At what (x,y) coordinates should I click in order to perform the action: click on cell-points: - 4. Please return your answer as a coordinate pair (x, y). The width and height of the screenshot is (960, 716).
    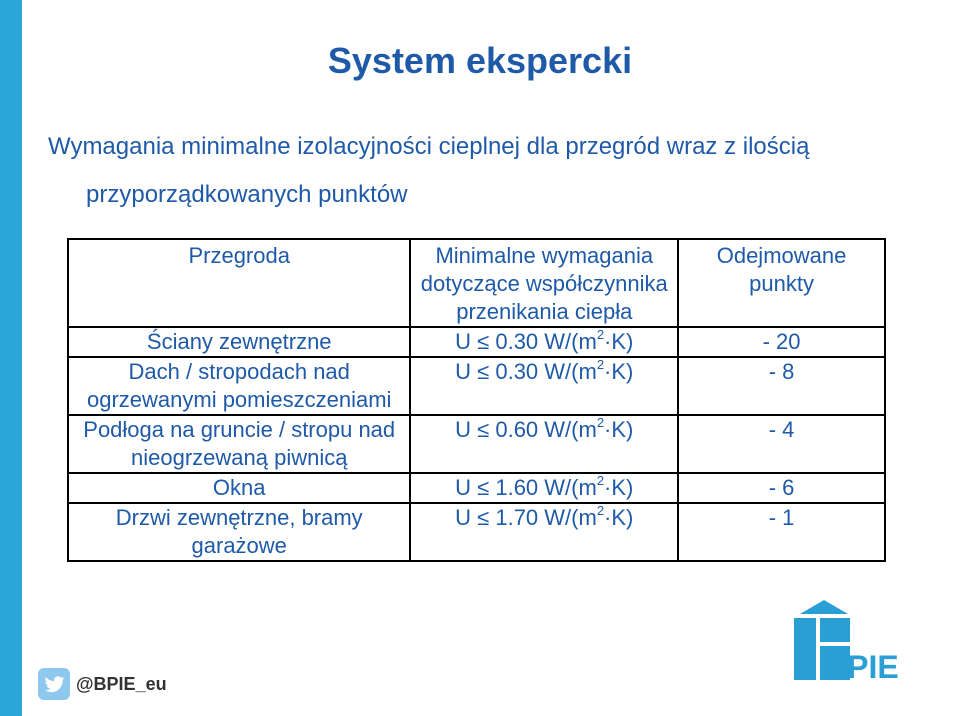
    Looking at the image, I should click on (781, 444).